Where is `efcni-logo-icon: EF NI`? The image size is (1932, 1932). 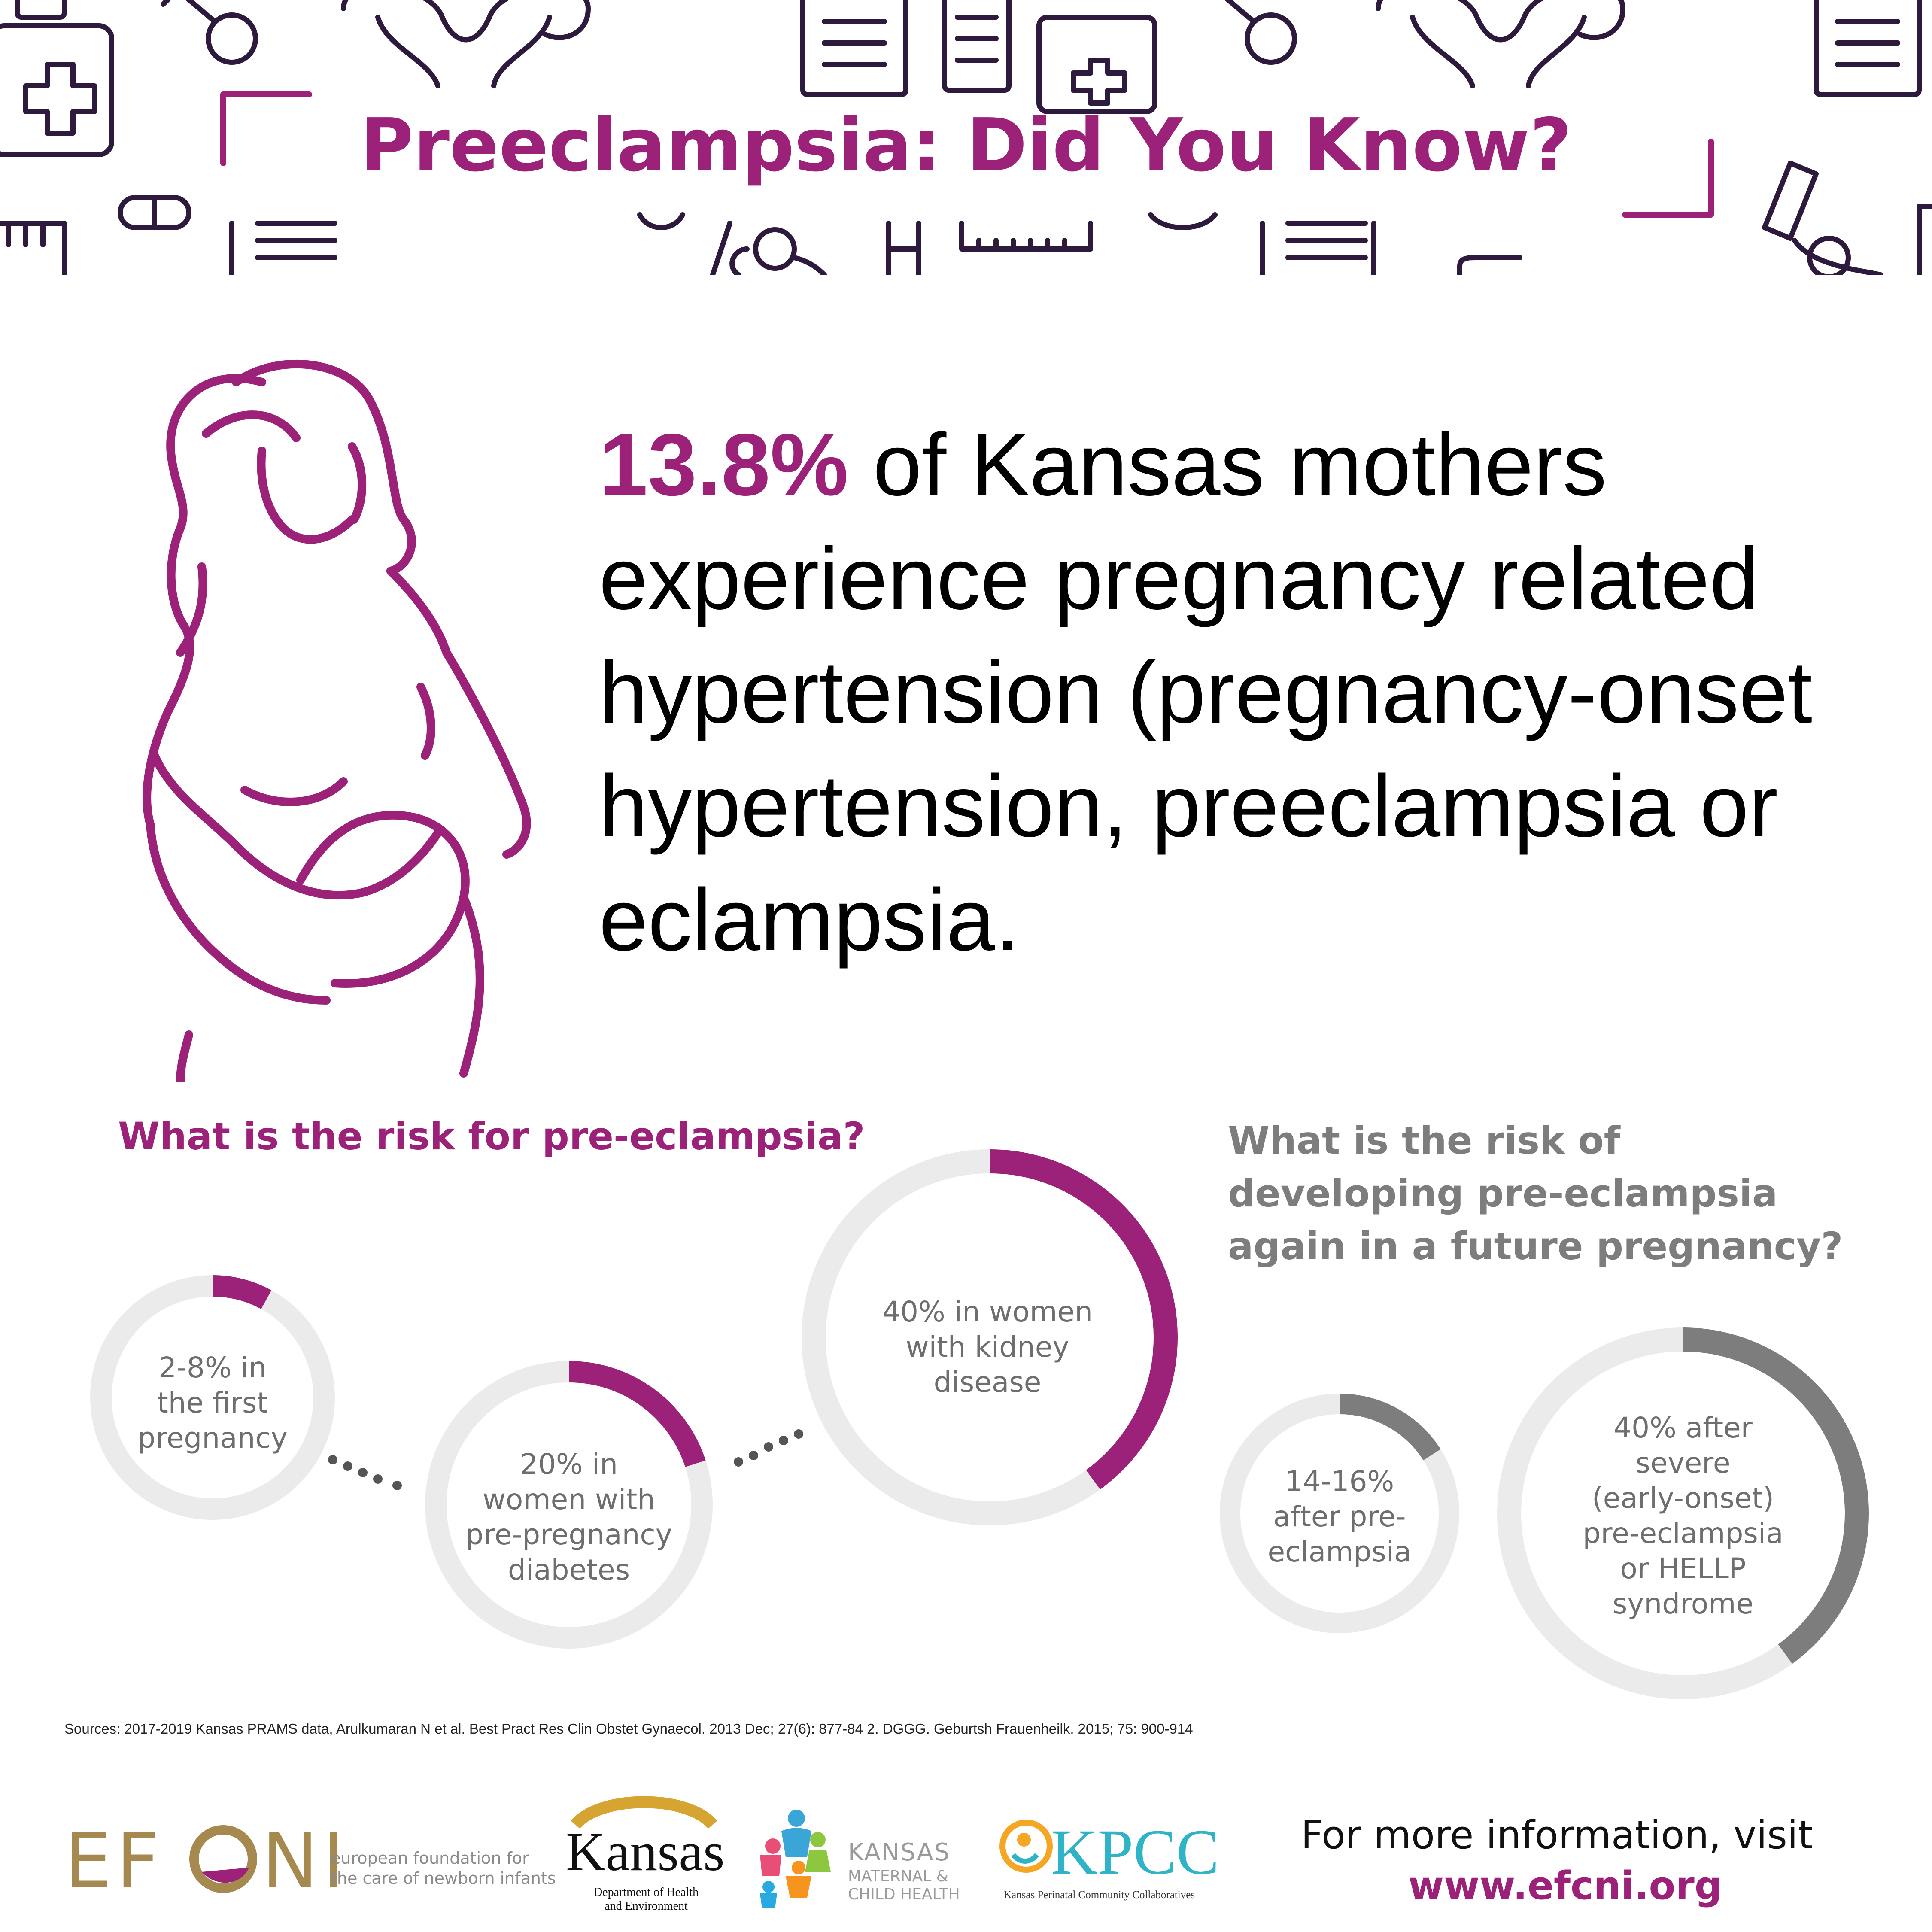 efcni-logo-icon: EF NI is located at coordinates (207, 1862).